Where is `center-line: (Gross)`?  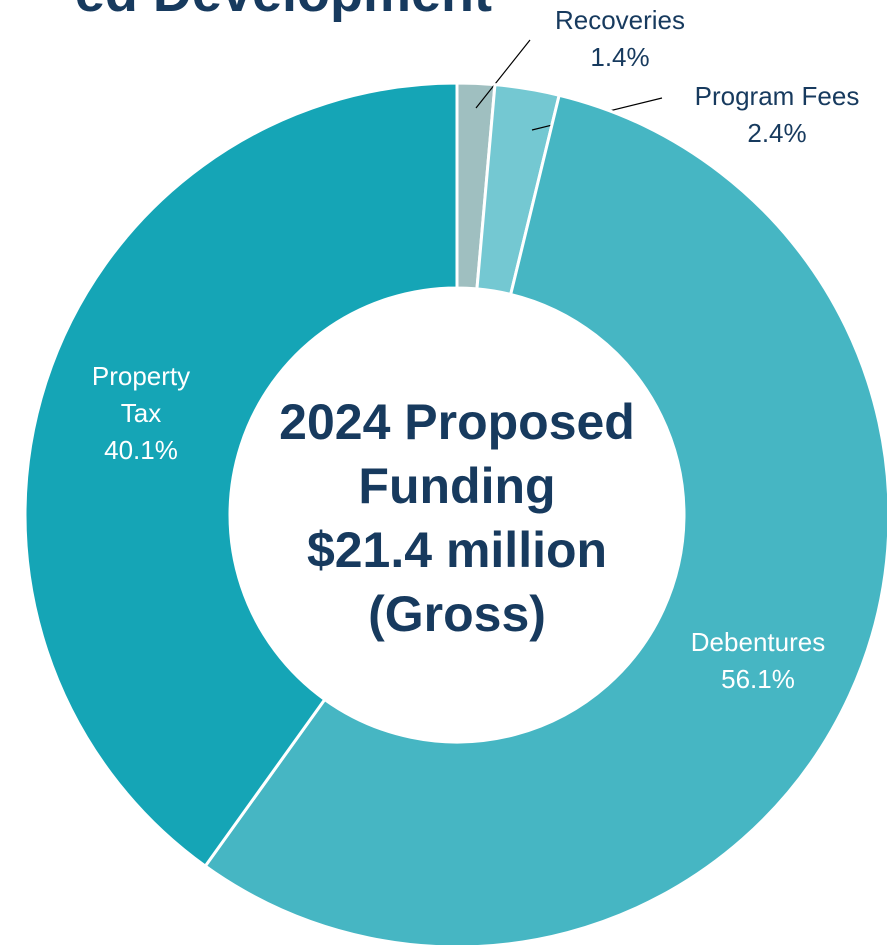
center-line: (Gross) is located at coordinates (457, 614).